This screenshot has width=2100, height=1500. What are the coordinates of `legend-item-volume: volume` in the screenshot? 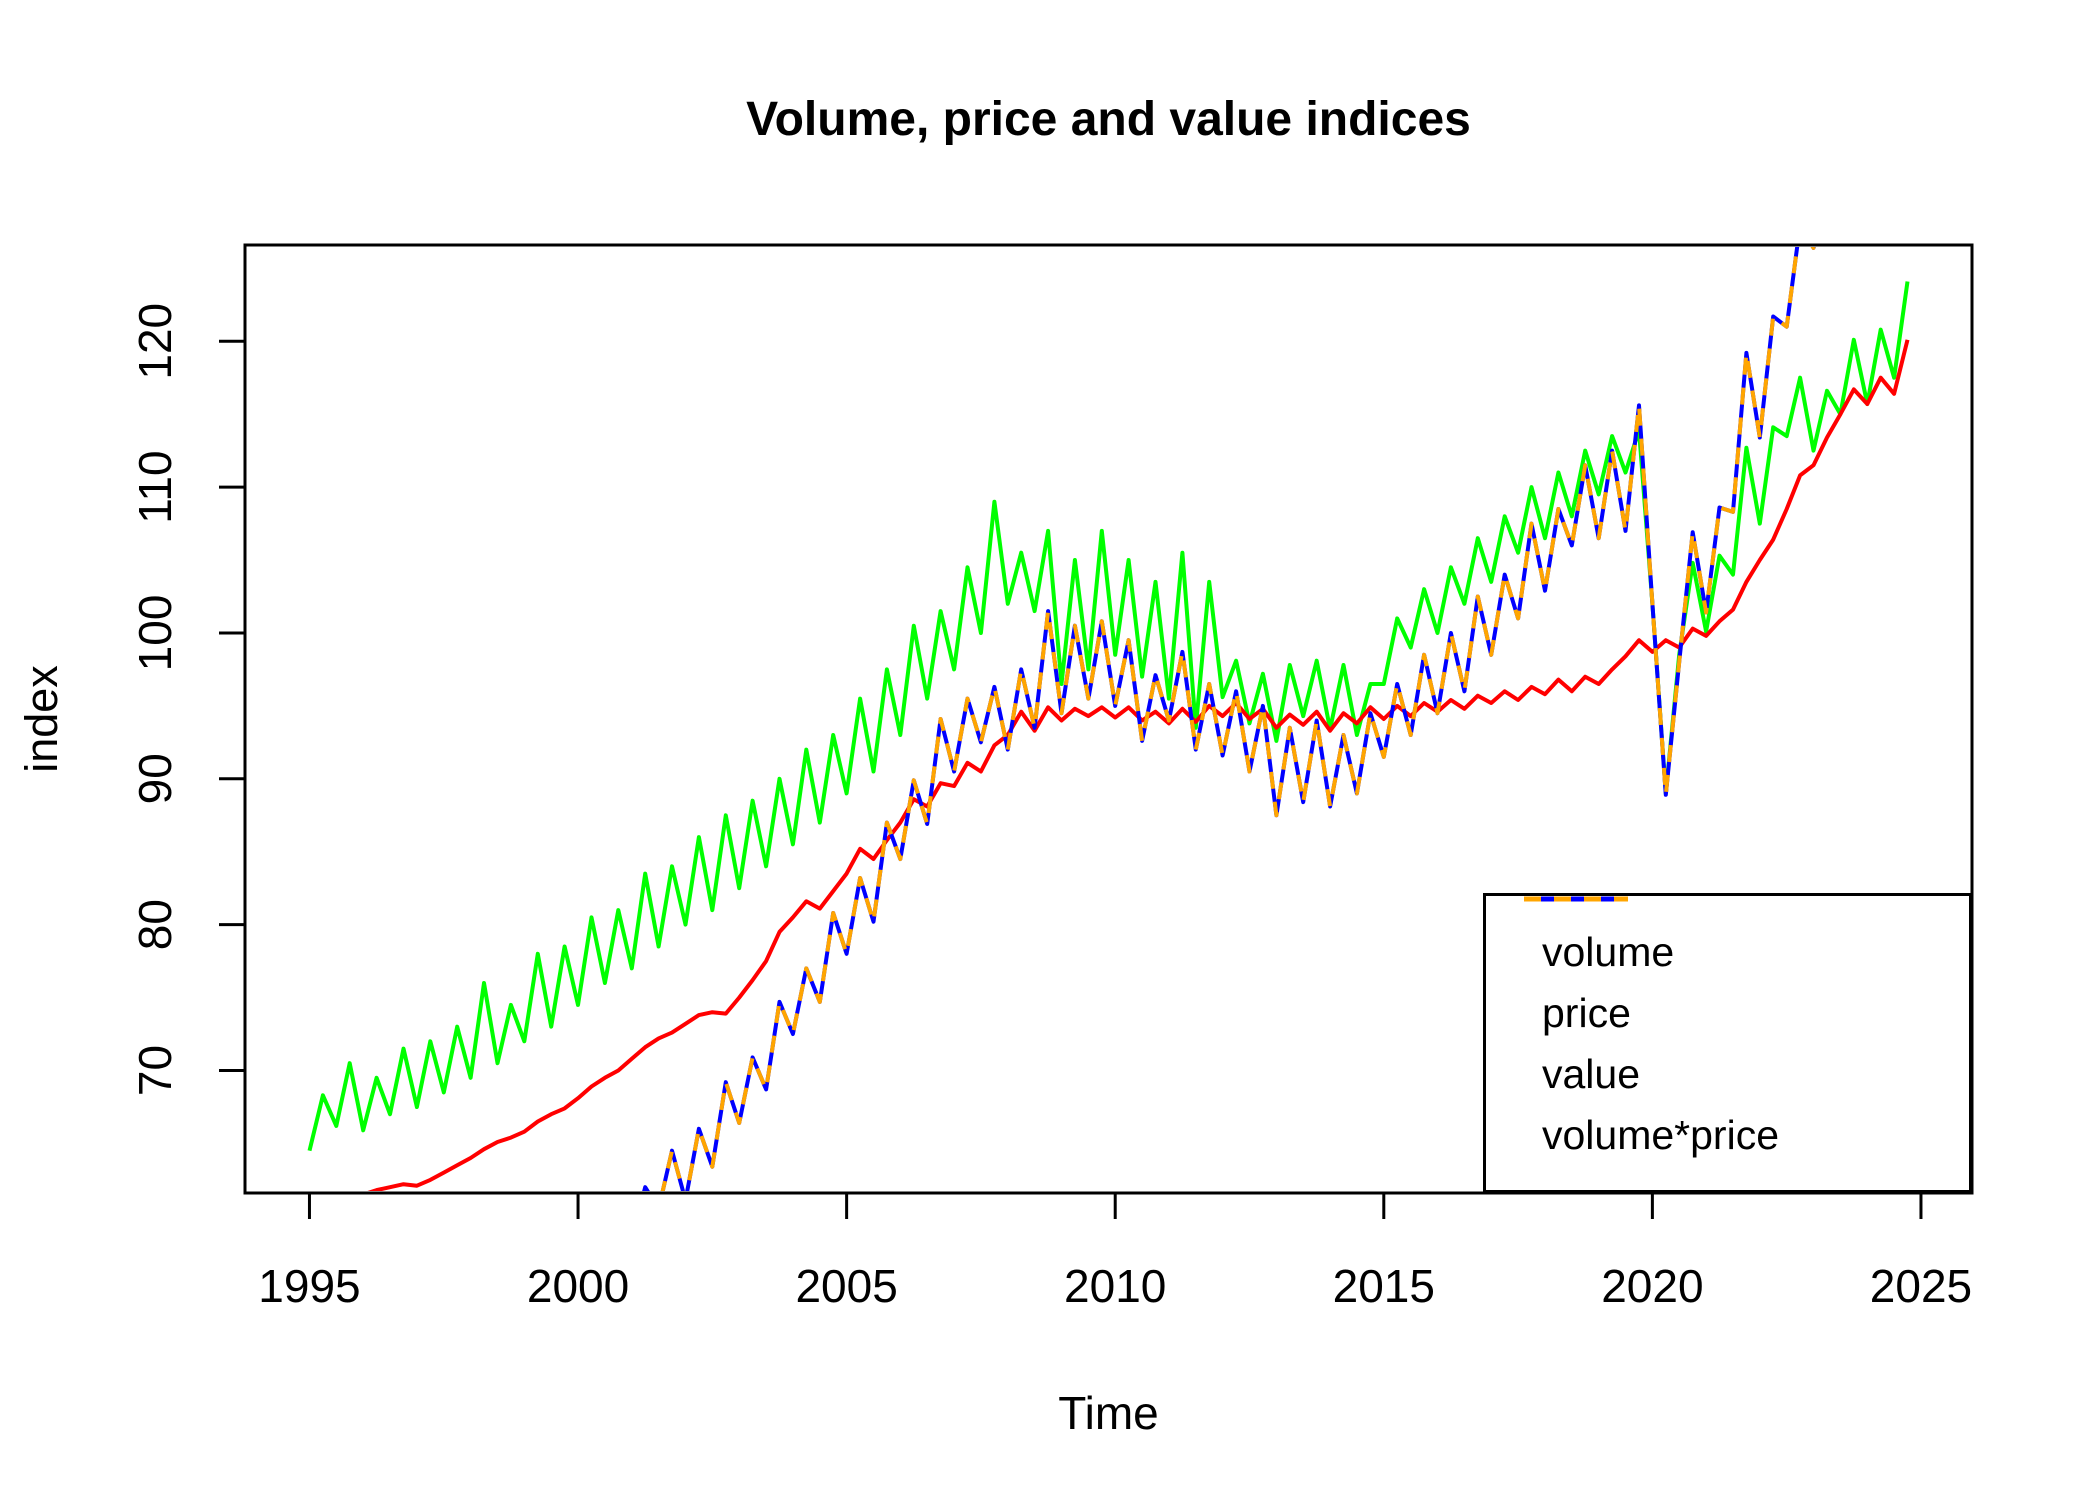 It's located at (1727, 939).